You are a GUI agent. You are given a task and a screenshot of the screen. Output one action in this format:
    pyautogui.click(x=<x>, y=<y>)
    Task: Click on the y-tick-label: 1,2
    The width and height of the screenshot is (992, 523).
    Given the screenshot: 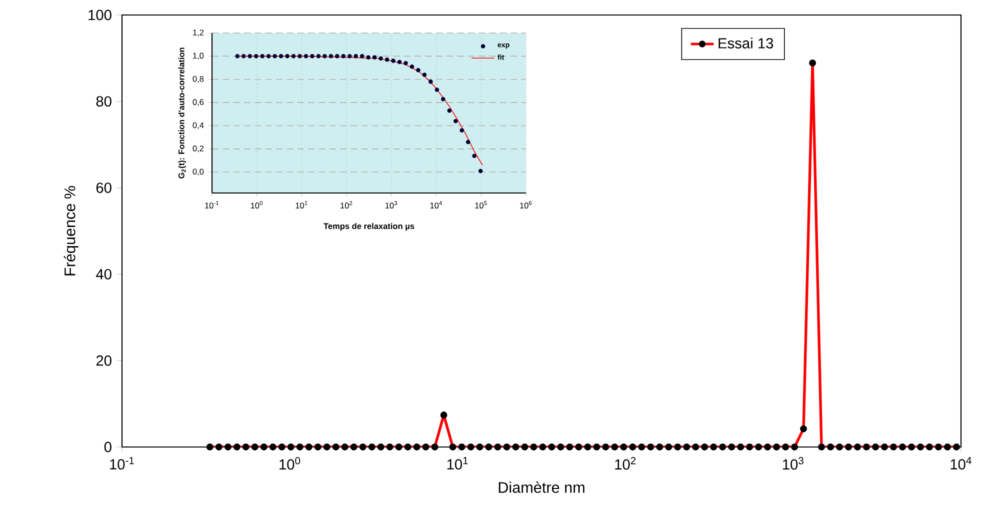 What is the action you would take?
    pyautogui.click(x=198, y=33)
    